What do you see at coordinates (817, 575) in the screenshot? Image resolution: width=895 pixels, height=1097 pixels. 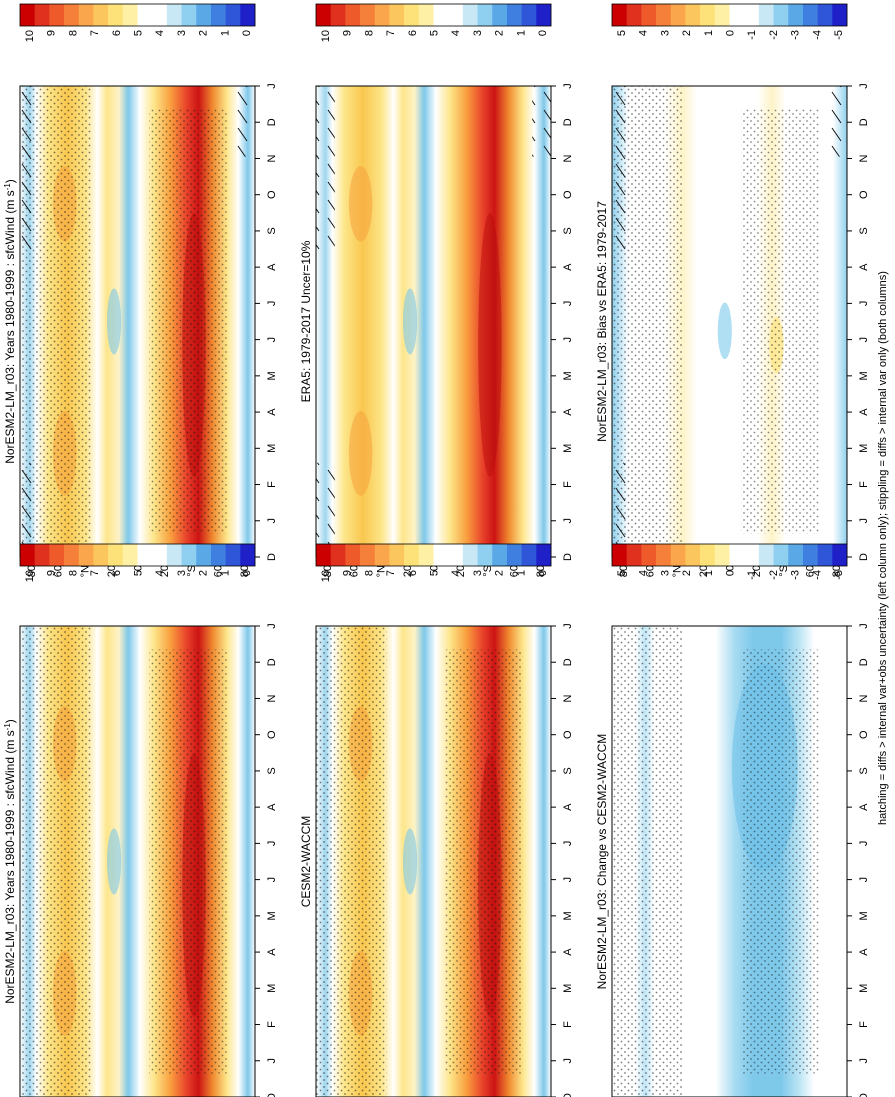 I see `colorbar-tick-label: -4` at bounding box center [817, 575].